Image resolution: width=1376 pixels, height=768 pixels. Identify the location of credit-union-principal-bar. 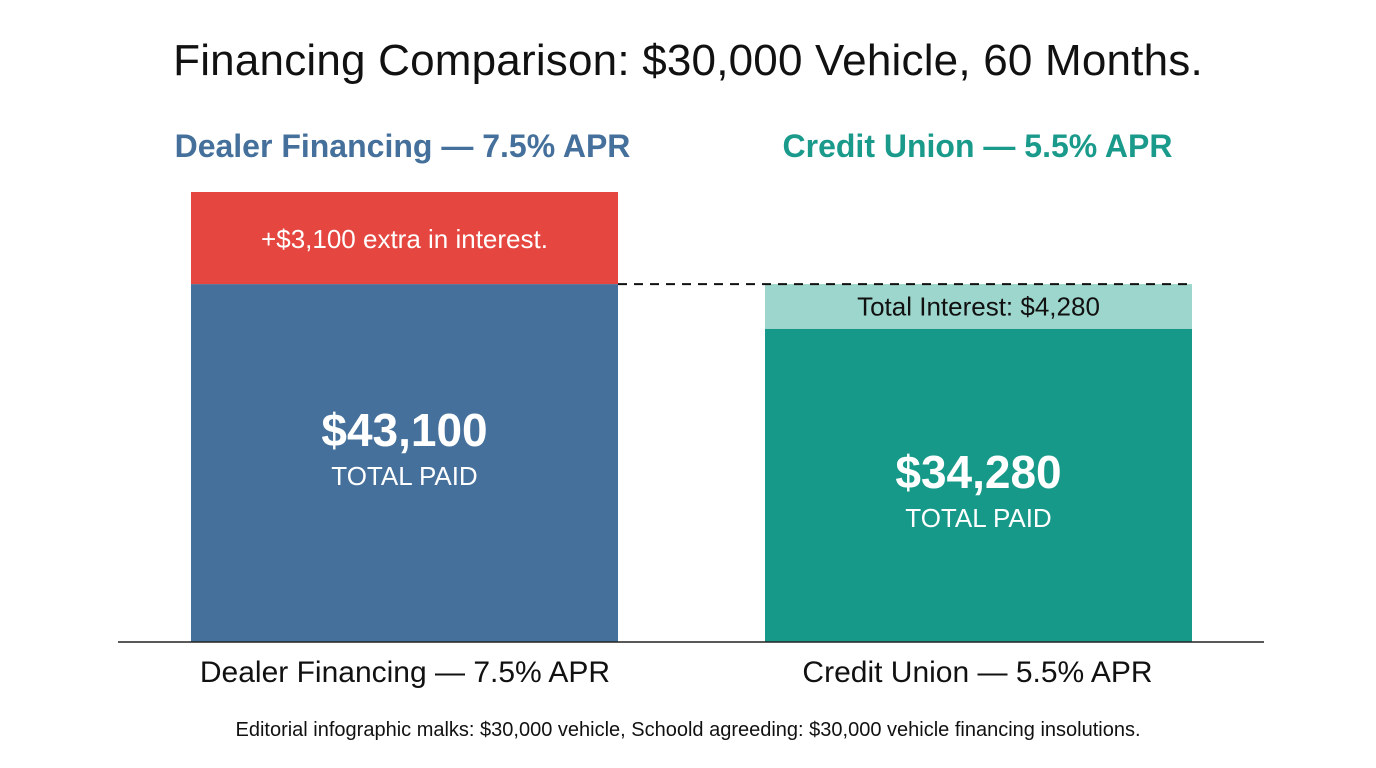
(978, 485).